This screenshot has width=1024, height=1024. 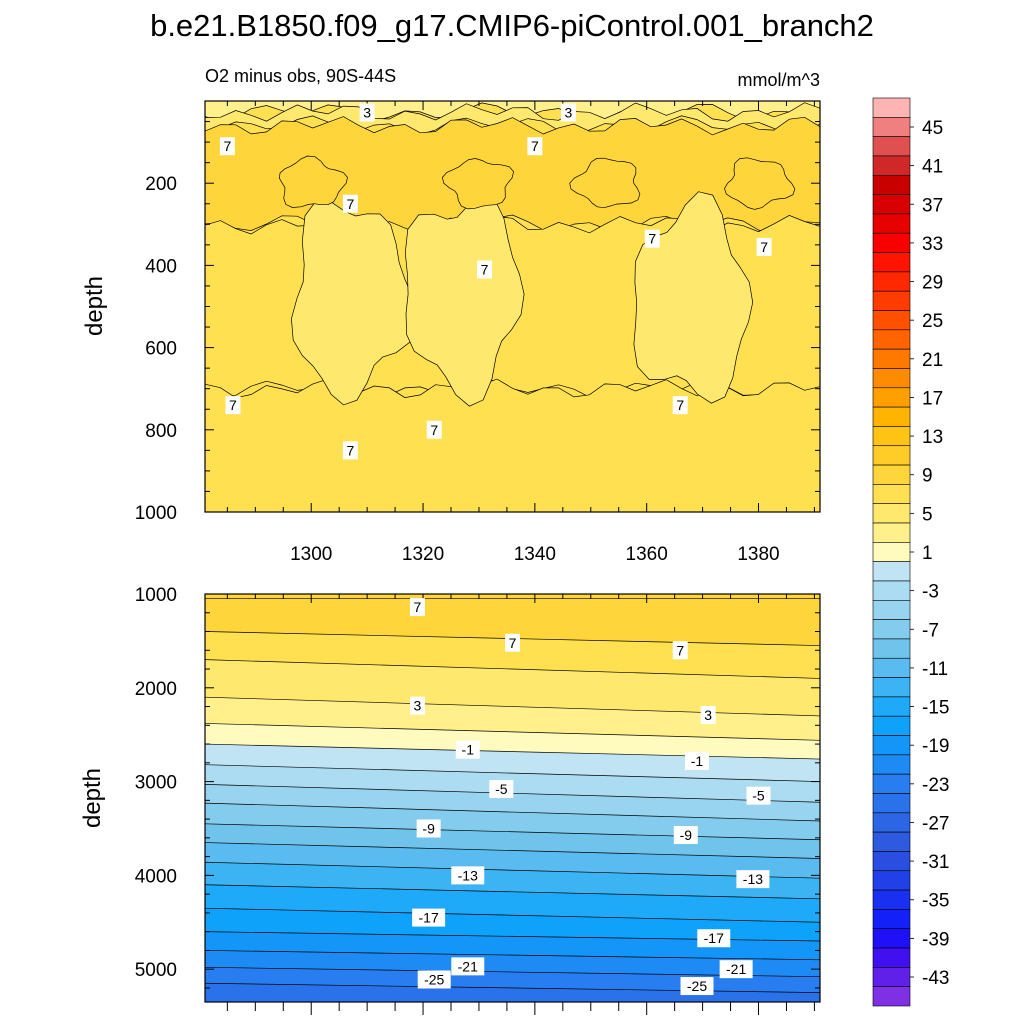 What do you see at coordinates (156, 876) in the screenshot?
I see `lower-y-tick-label: 4000` at bounding box center [156, 876].